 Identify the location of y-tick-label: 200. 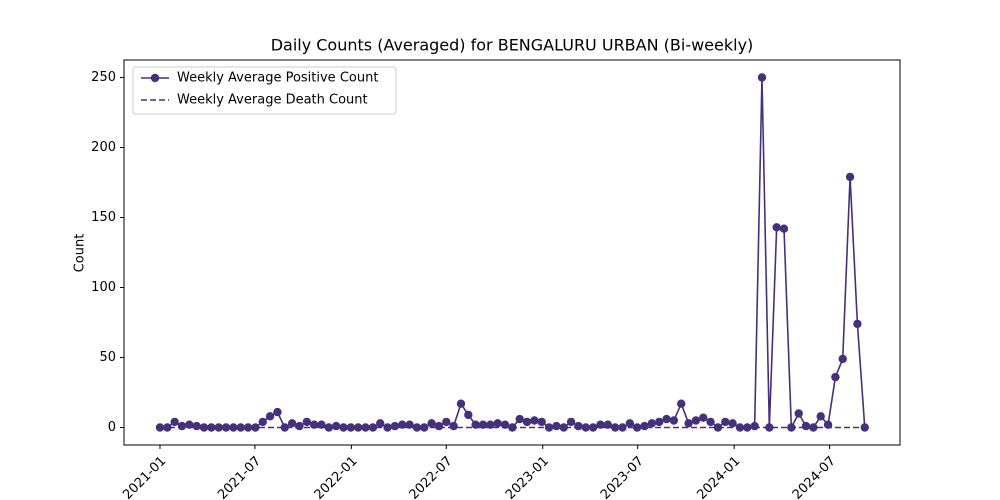
(103, 147).